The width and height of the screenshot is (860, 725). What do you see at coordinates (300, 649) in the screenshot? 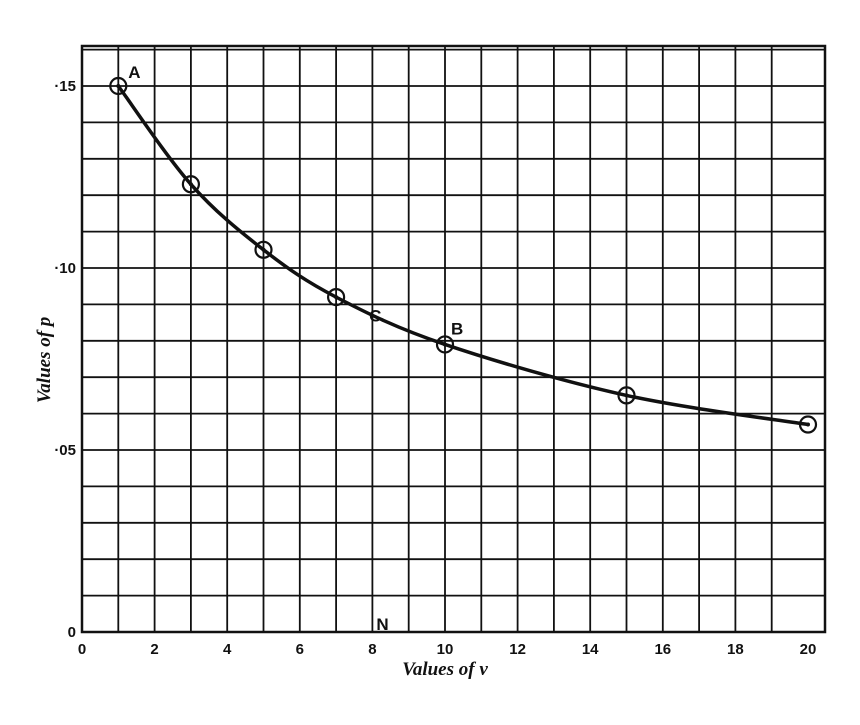
I see `x-tick-label: 6` at bounding box center [300, 649].